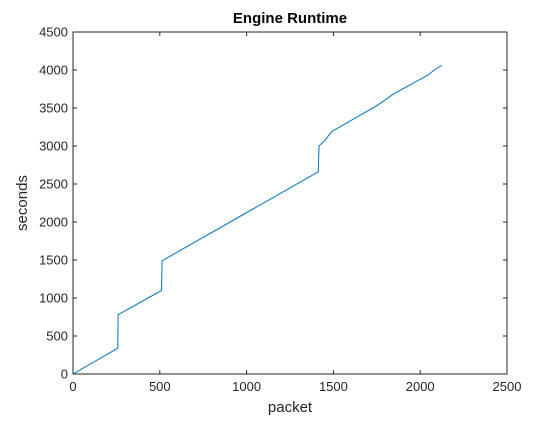  What do you see at coordinates (22, 203) in the screenshot?
I see `y-axis-label: seconds` at bounding box center [22, 203].